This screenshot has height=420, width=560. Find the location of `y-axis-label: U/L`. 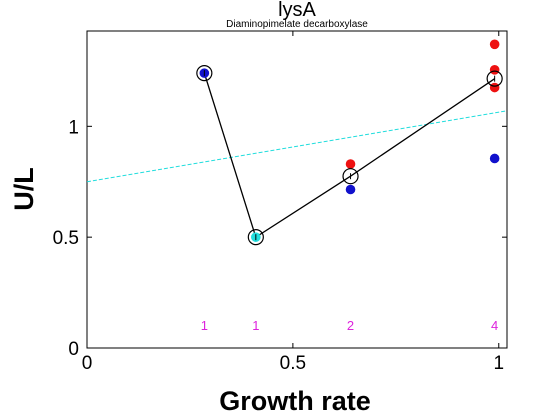

y-axis-label: U/L is located at coordinates (24, 189).